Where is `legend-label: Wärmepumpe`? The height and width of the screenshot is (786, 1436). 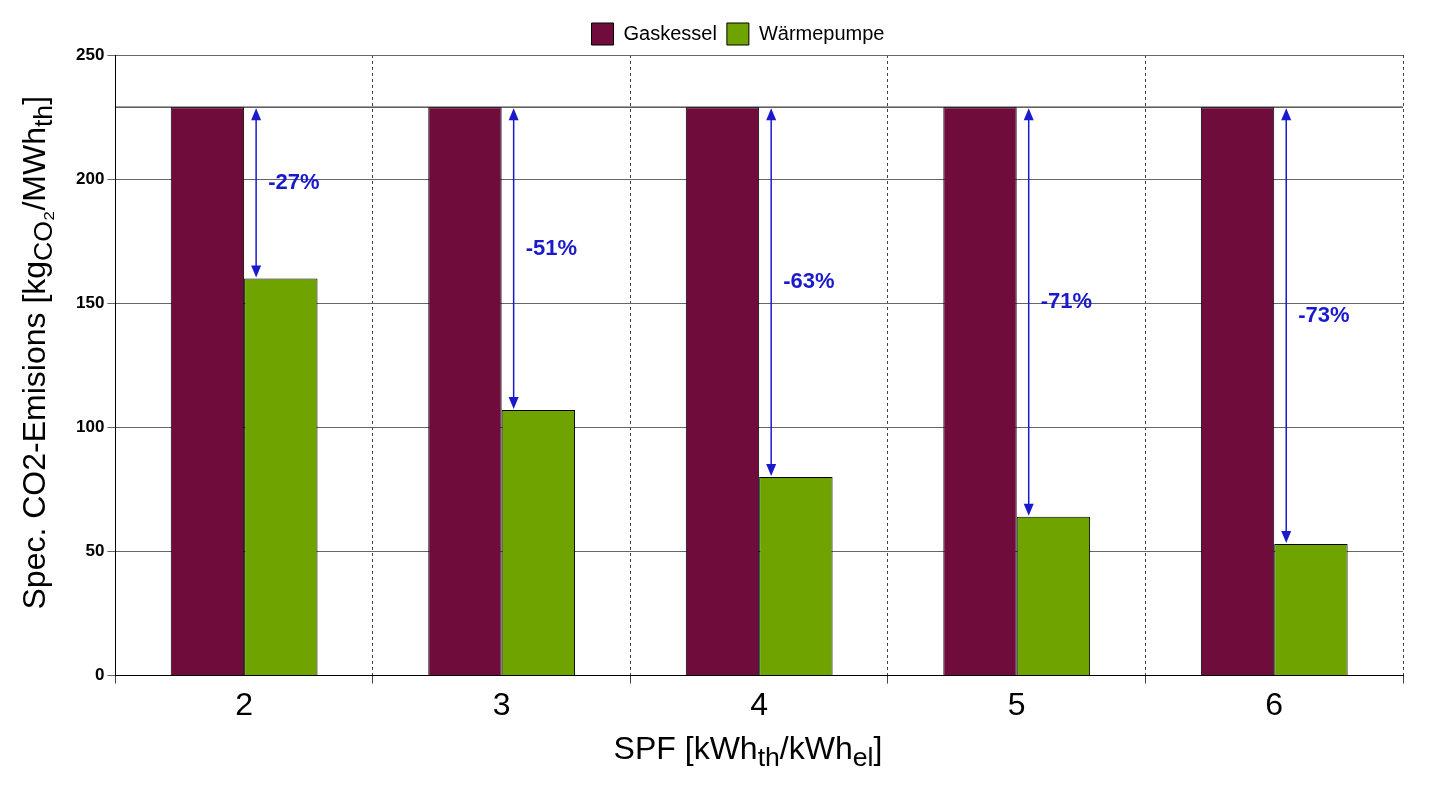 legend-label: Wärmepumpe is located at coordinates (821, 32).